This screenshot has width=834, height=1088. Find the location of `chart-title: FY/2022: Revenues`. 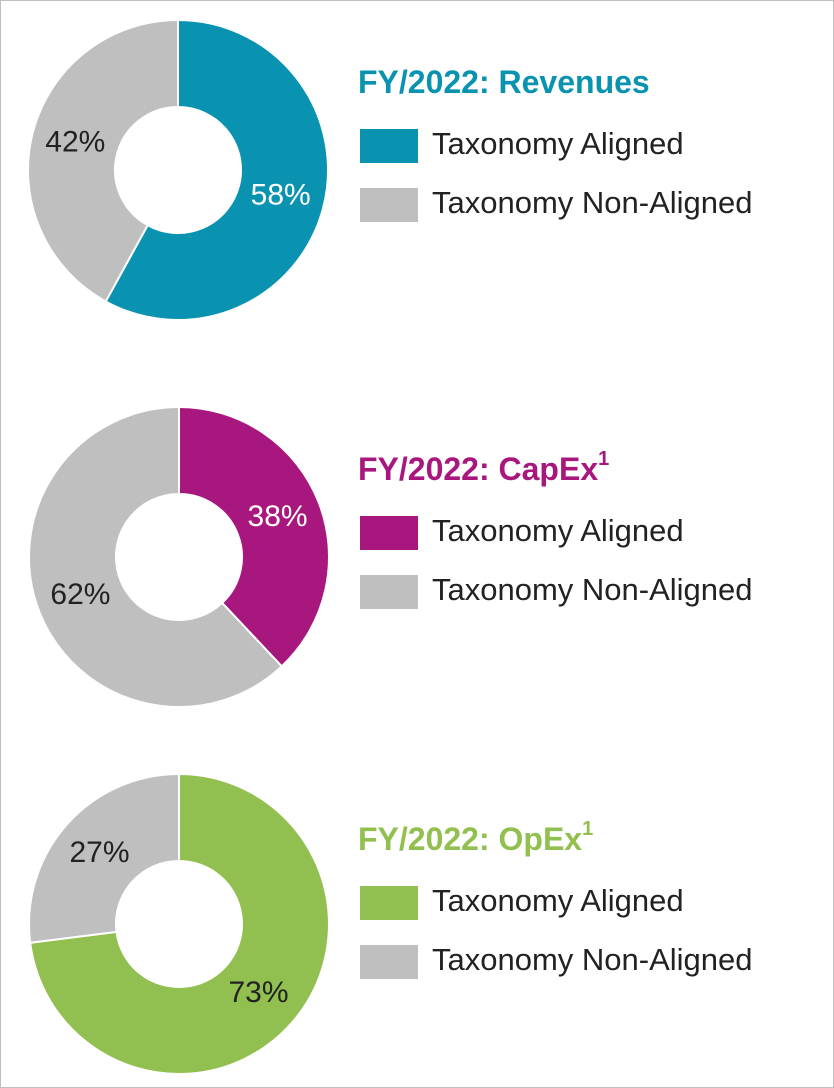

chart-title: FY/2022: Revenues is located at coordinates (504, 82).